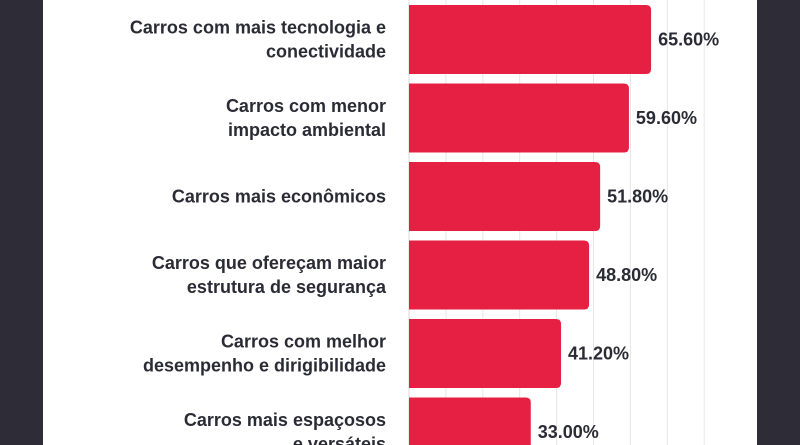  I want to click on category-label: estrutura de segurança, so click(287, 287).